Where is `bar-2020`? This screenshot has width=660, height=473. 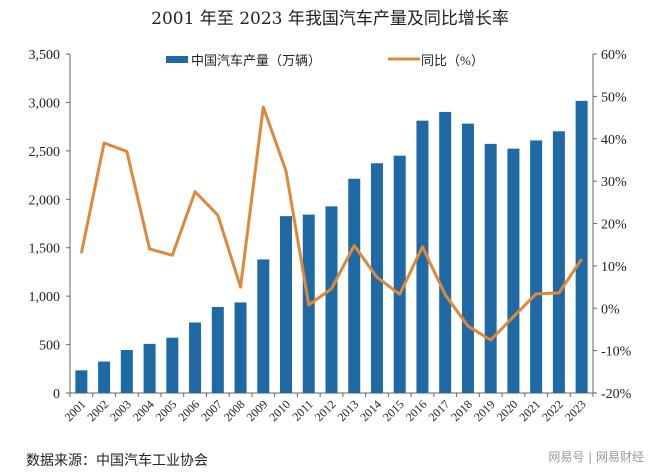 bar-2020 is located at coordinates (513, 270).